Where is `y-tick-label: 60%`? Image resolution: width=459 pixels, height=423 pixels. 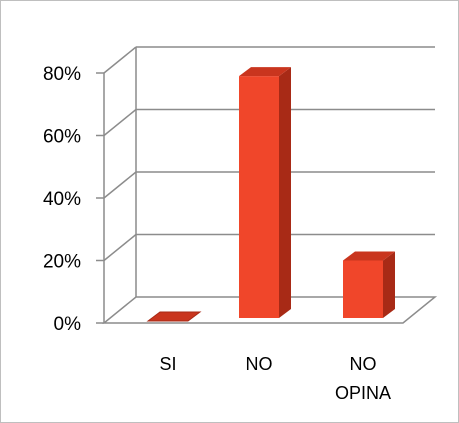 y-tick-label: 60% is located at coordinates (62, 137).